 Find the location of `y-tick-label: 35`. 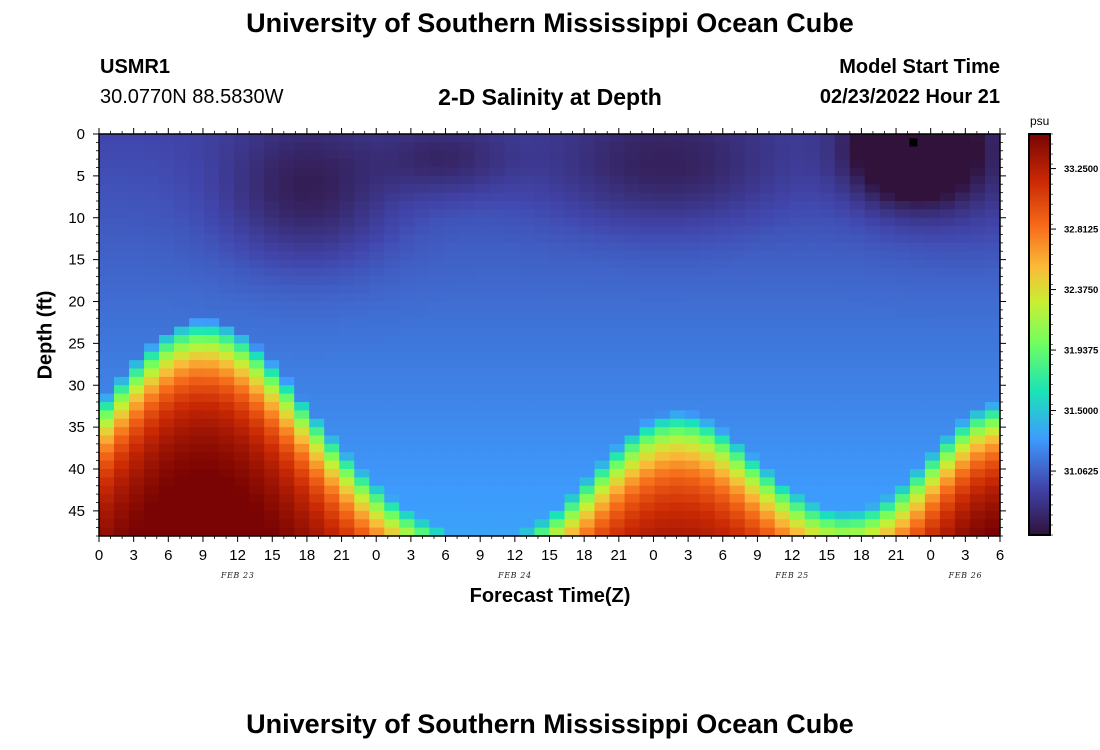

y-tick-label: 35 is located at coordinates (76, 427).